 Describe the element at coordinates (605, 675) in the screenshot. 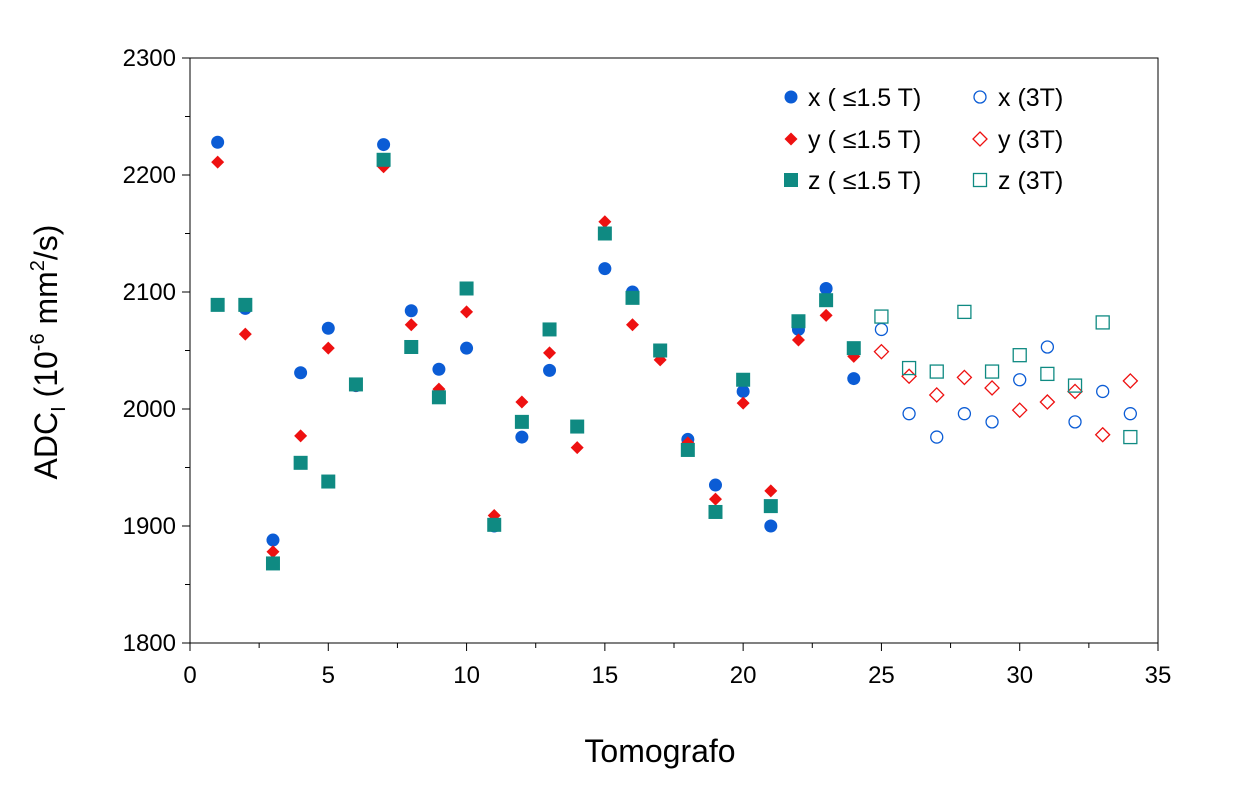

I see `x-tick-label: 15` at that location.